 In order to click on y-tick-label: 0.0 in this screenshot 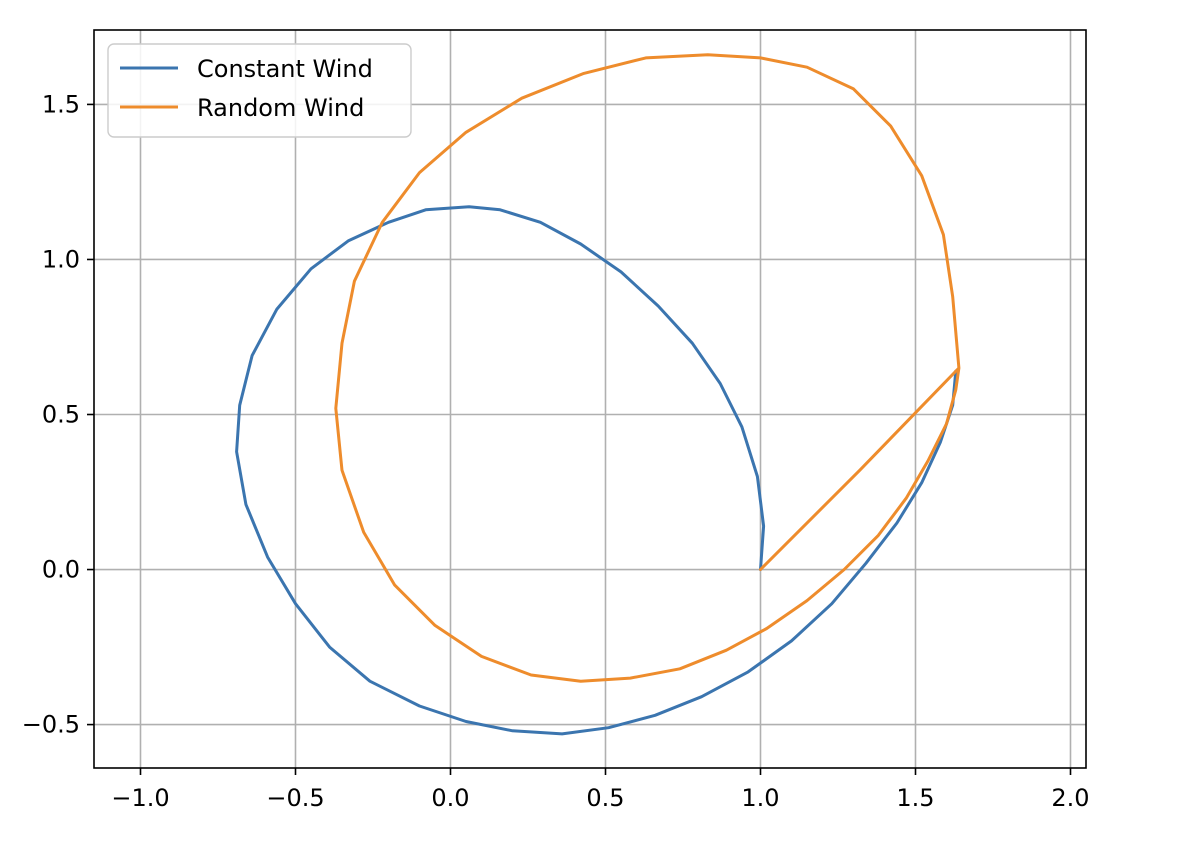, I will do `click(61, 570)`.